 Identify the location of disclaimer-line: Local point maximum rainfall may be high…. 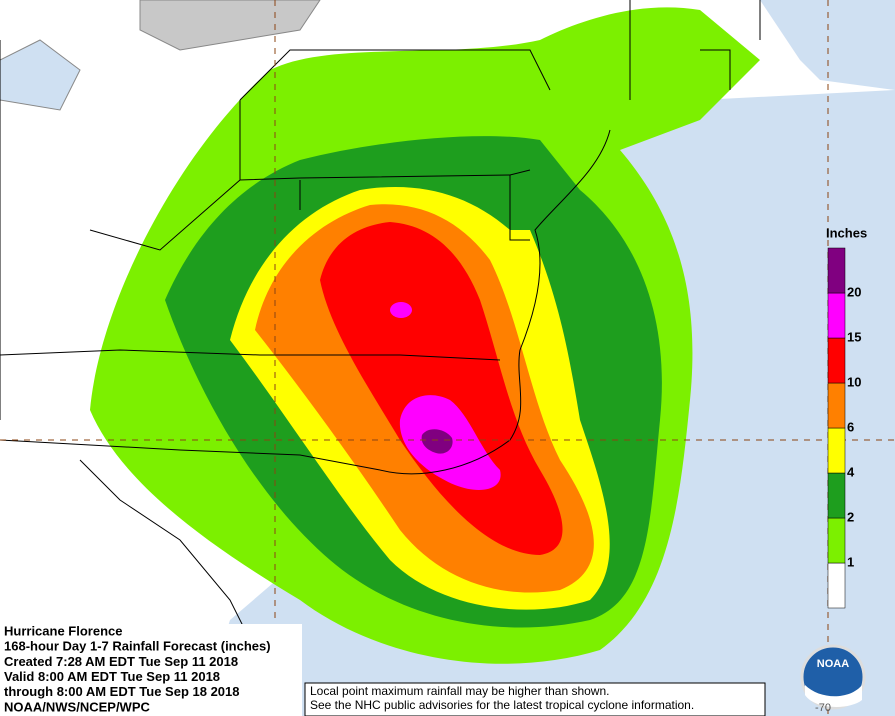
(459, 691).